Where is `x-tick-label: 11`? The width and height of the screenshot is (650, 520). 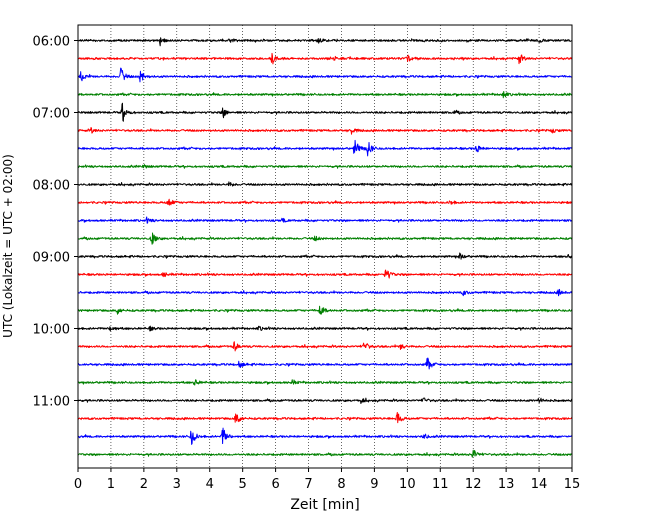
x-tick-label: 11 is located at coordinates (440, 484).